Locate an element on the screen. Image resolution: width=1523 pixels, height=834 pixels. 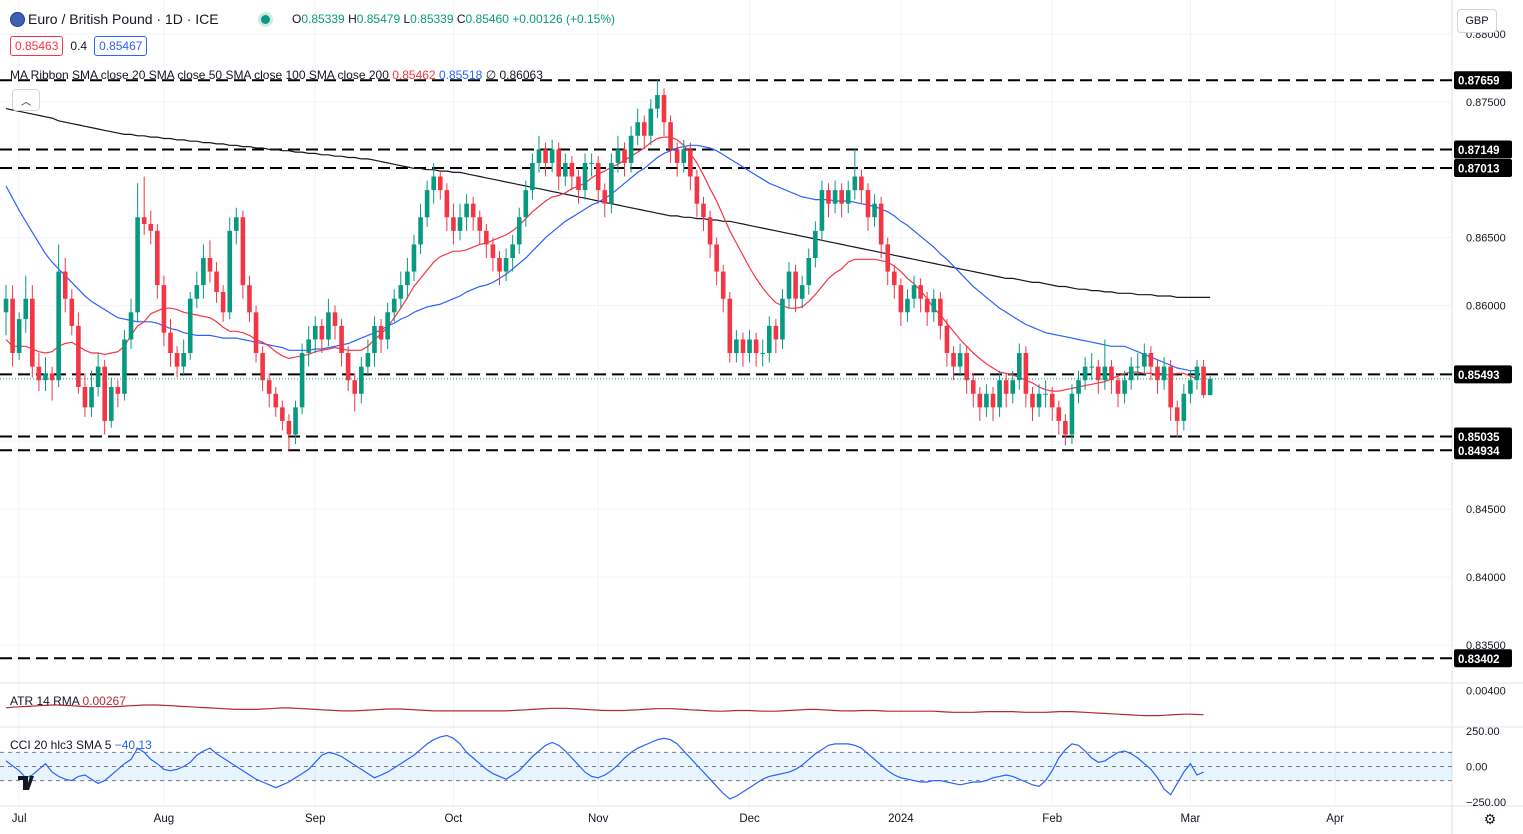
level-price-label: 0.87149 is located at coordinates (1479, 151).